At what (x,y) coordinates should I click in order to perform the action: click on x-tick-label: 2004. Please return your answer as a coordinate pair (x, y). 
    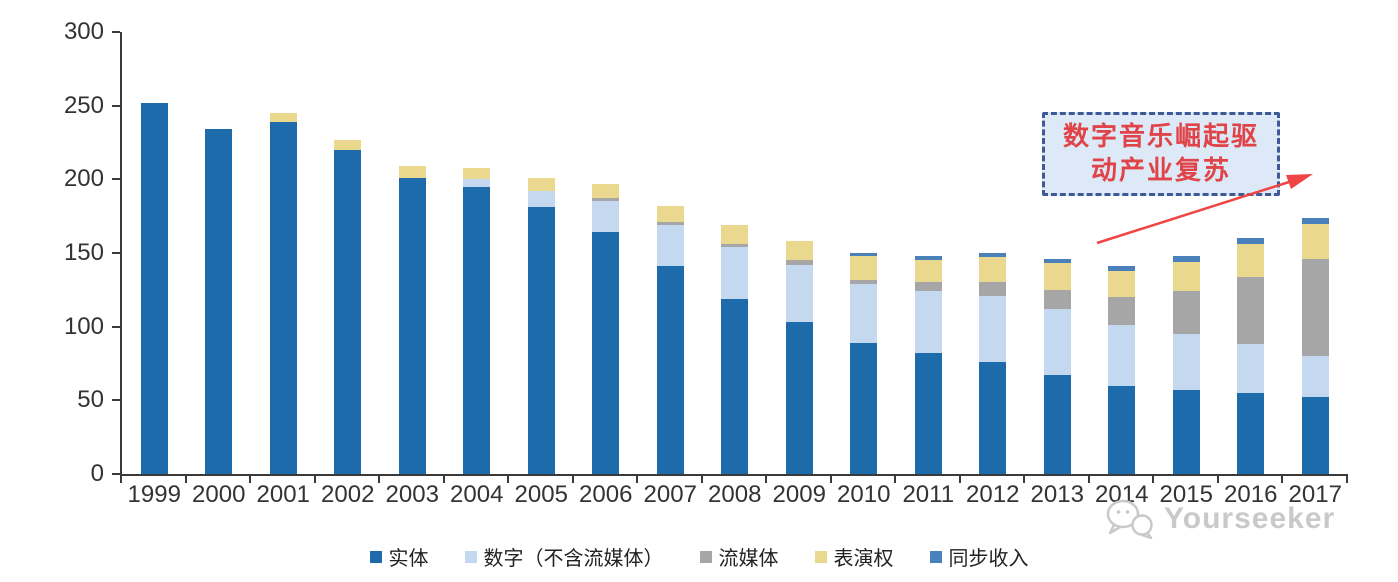
    Looking at the image, I should click on (477, 494).